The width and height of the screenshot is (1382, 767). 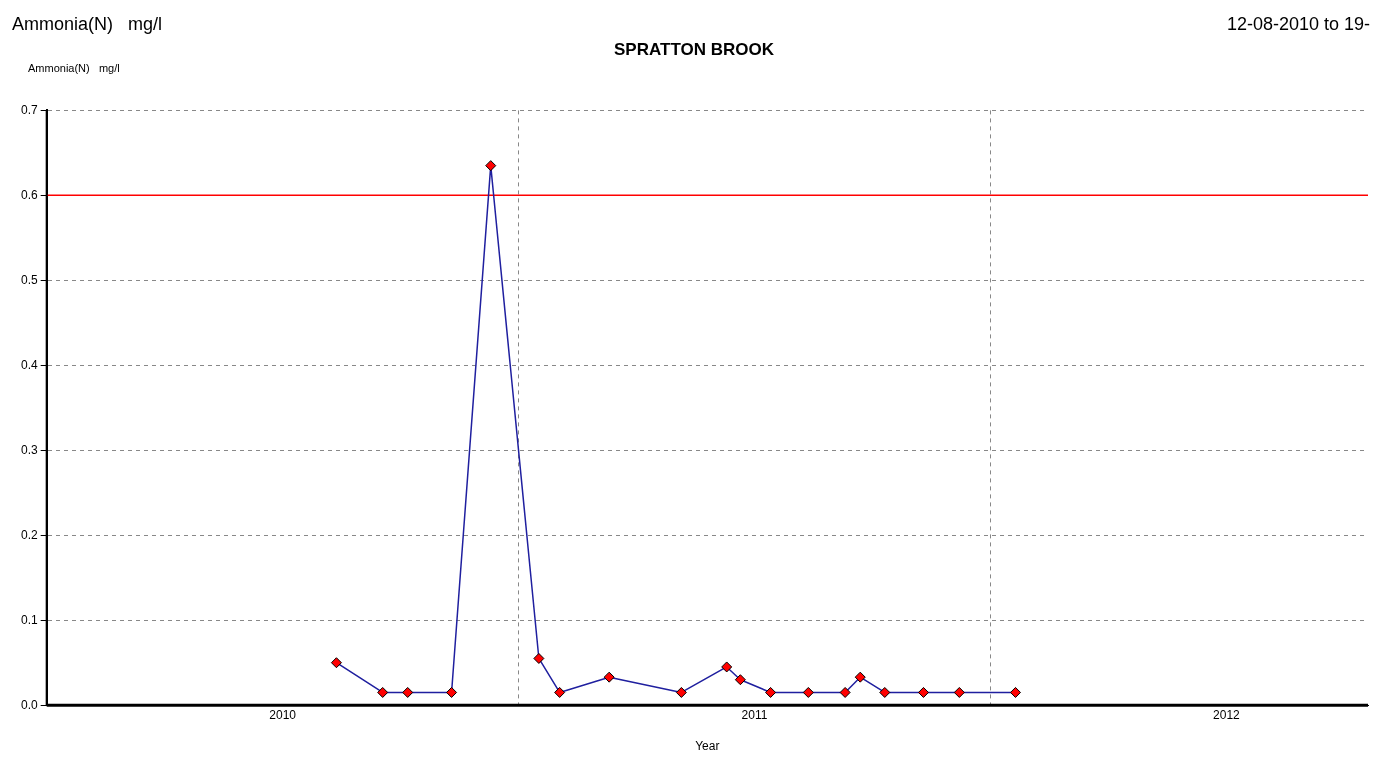 What do you see at coordinates (754, 714) in the screenshot?
I see `x-tick-label: 2011` at bounding box center [754, 714].